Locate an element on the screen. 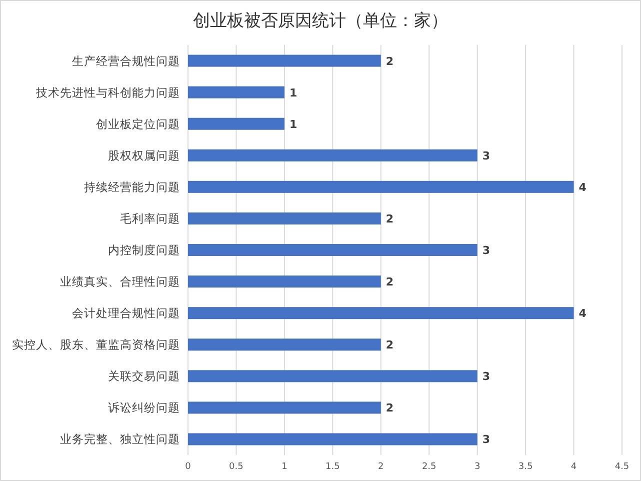 The height and width of the screenshot is (481, 641). y-tick-label: 持续经营能力问题 is located at coordinates (132, 187).